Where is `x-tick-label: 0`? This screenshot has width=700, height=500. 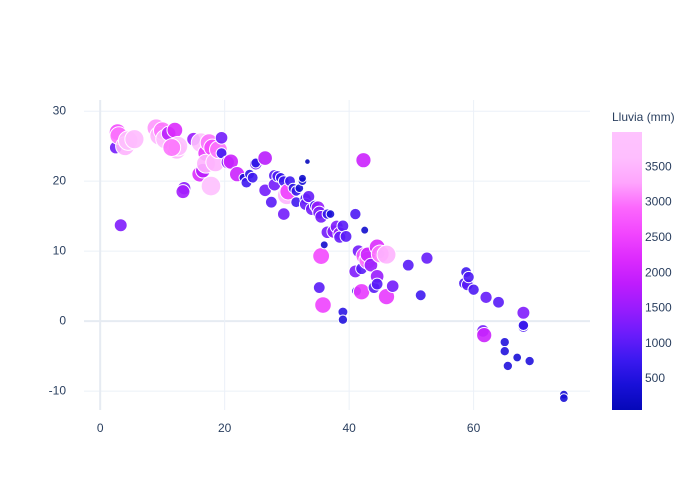
x-tick-label: 0 is located at coordinates (100, 428).